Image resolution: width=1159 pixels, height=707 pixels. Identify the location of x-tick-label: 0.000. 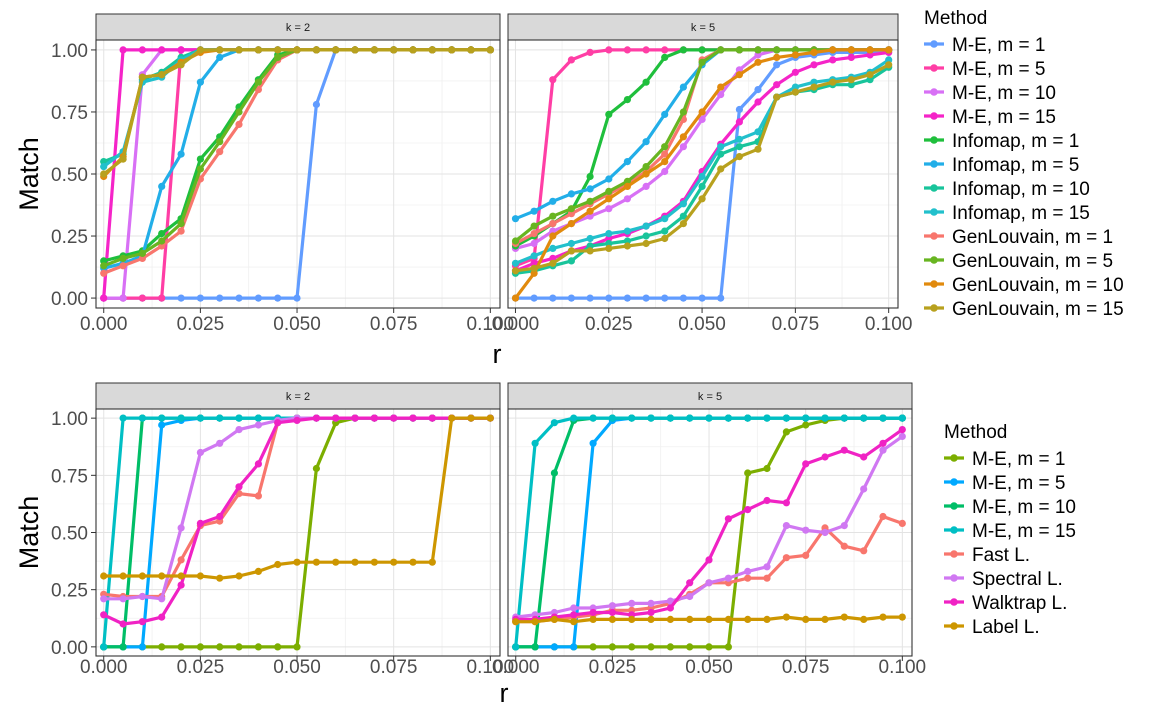
(104, 667).